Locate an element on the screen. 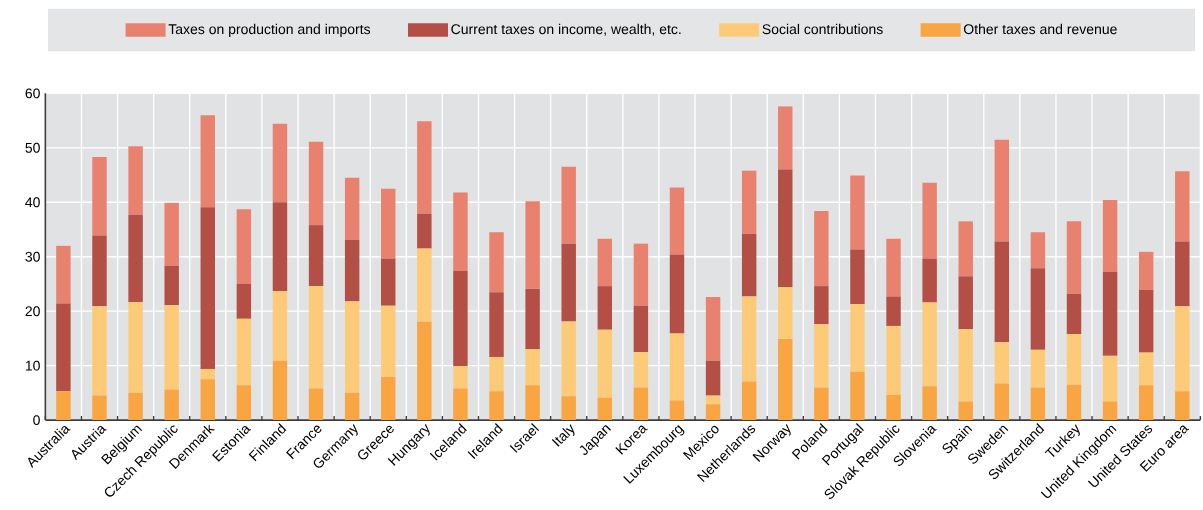  y-tick-label: 20 is located at coordinates (32, 311).